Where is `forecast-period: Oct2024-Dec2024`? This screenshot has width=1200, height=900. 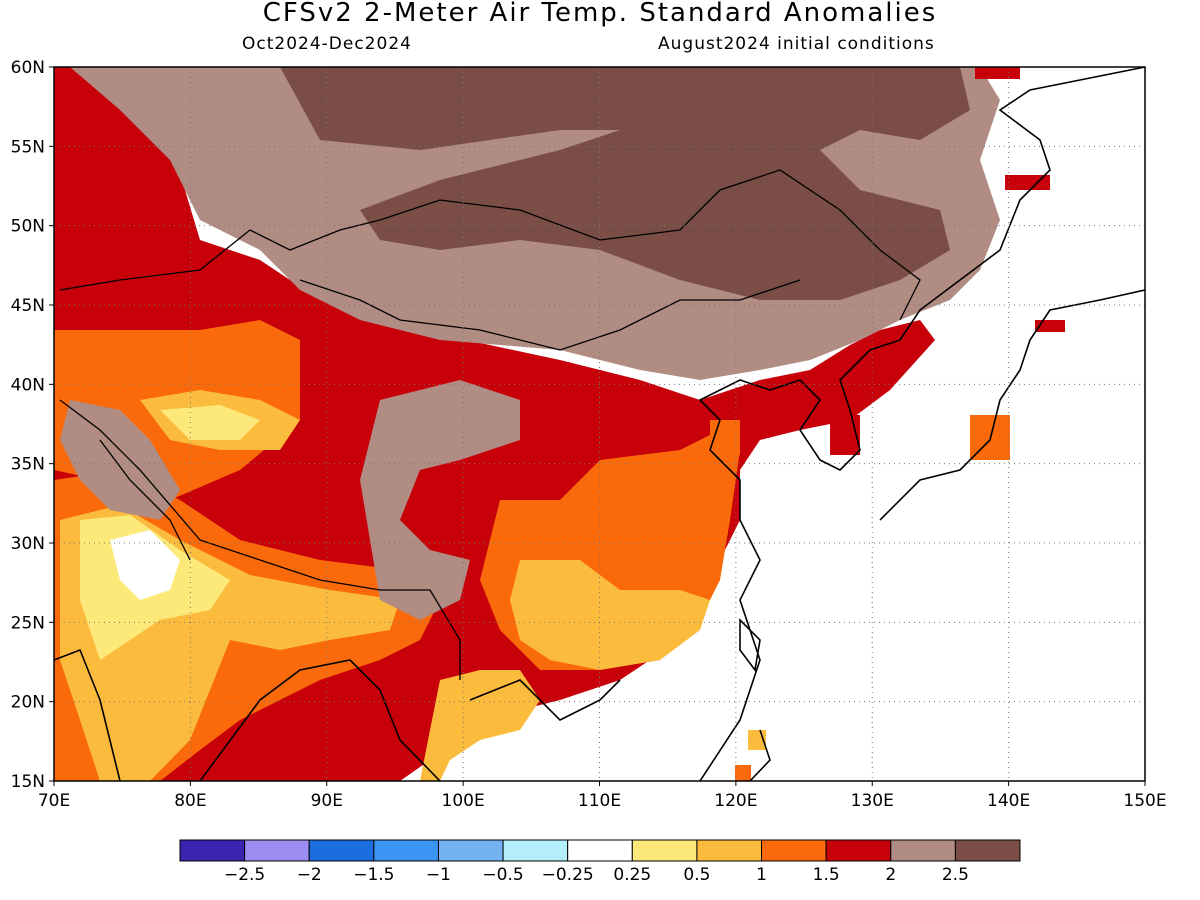
forecast-period: Oct2024-Dec2024 is located at coordinates (327, 44).